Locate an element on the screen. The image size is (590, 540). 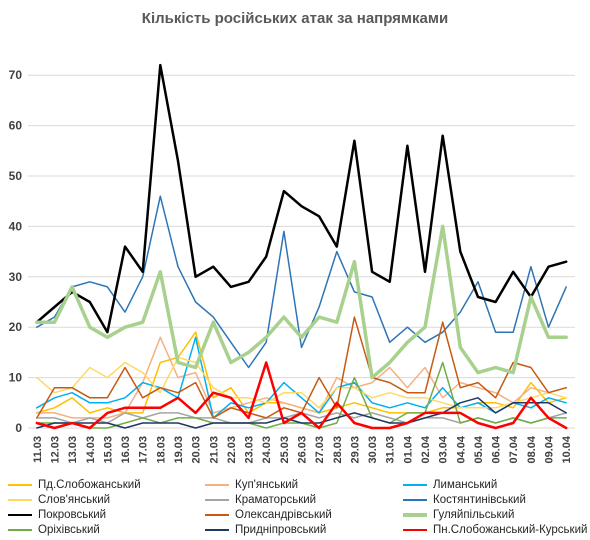
x-tick-label: 15.03 is located at coordinates (108, 450).